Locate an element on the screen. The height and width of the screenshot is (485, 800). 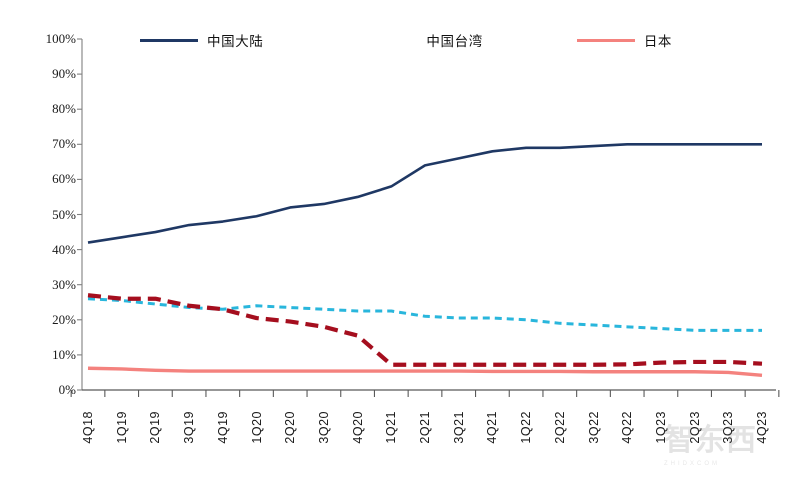
y-axis-tick-label: 80% is located at coordinates (64, 109).